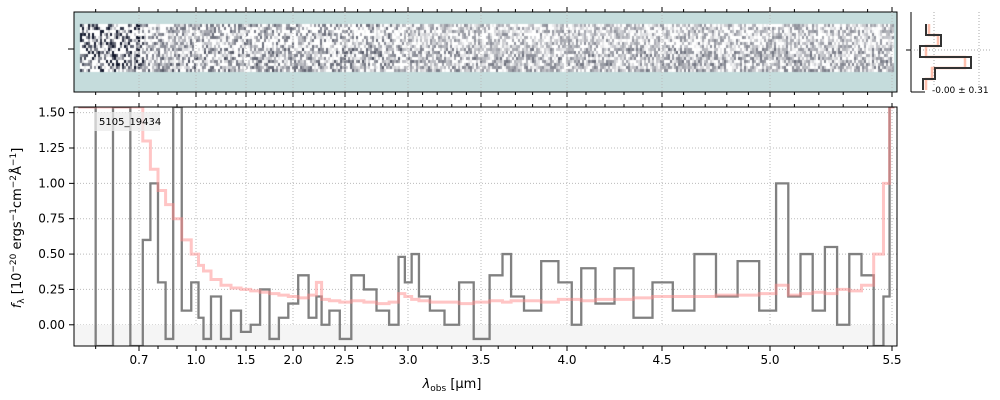 The image size is (1000, 400). Describe the element at coordinates (51, 148) in the screenshot. I see `y-tick-label: 1.25` at that location.